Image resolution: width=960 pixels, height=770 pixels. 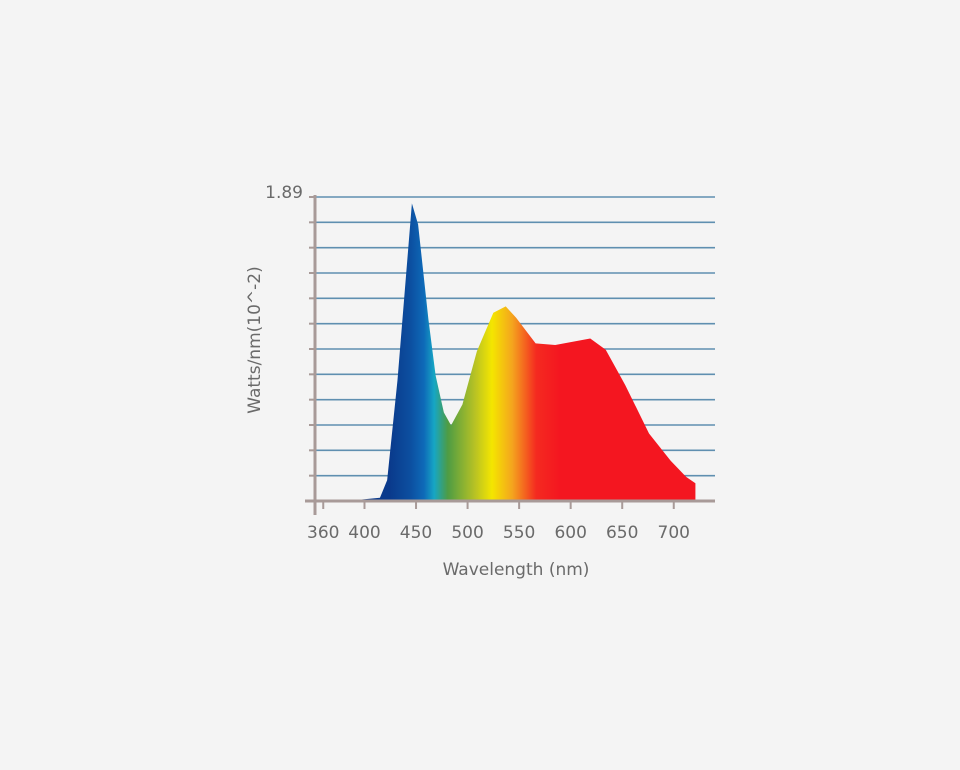 I want to click on x-tick-label: 450, so click(x=416, y=533).